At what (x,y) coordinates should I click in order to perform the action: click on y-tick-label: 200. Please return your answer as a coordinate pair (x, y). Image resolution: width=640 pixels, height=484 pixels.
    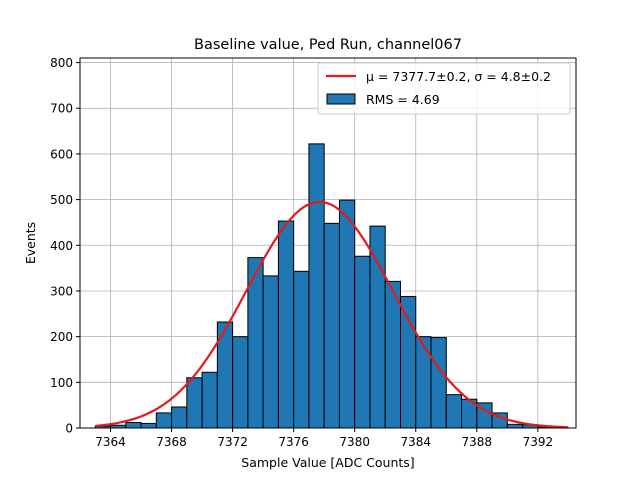
    Looking at the image, I should click on (61, 337).